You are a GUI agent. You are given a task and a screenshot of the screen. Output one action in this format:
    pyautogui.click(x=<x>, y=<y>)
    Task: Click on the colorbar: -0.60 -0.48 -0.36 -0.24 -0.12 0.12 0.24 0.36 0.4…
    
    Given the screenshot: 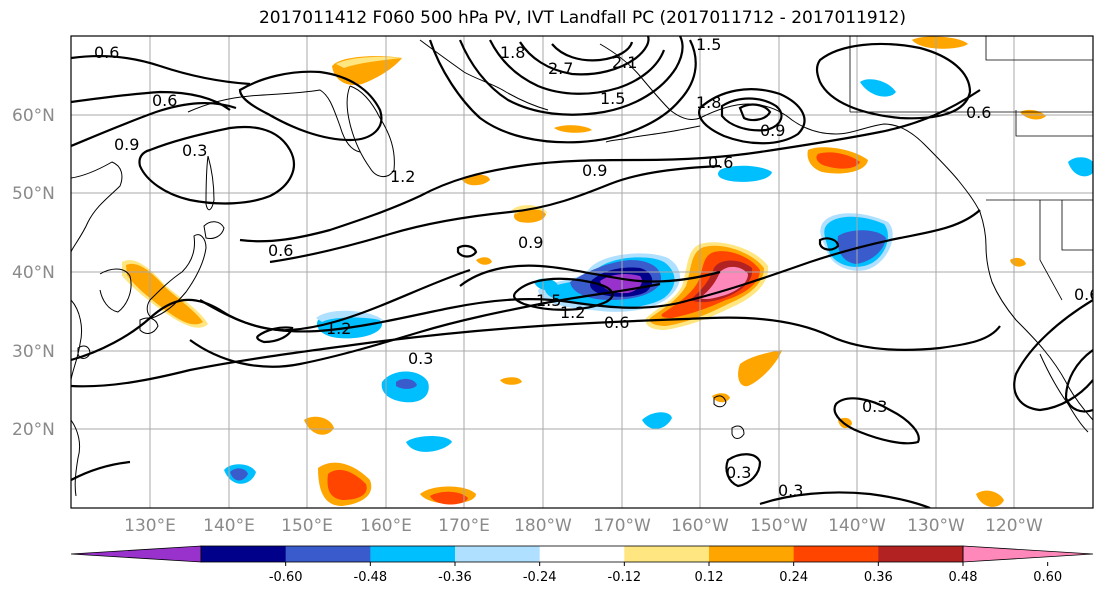 What is the action you would take?
    pyautogui.click(x=582, y=565)
    